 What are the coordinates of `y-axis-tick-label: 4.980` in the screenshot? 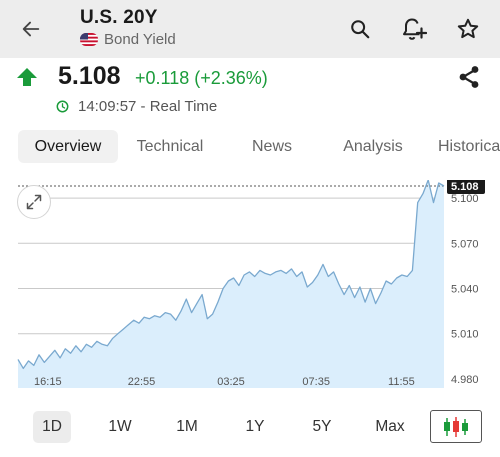 It's located at (465, 380).